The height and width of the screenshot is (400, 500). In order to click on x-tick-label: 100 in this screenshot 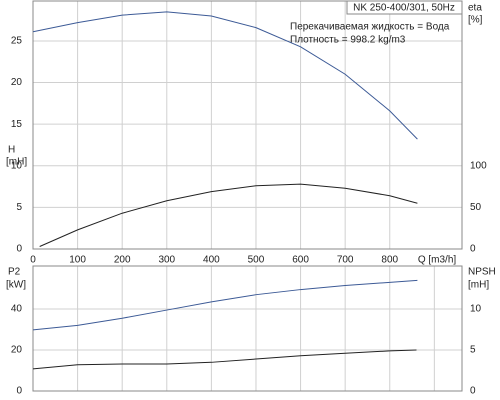, I will do `click(77, 260)`.